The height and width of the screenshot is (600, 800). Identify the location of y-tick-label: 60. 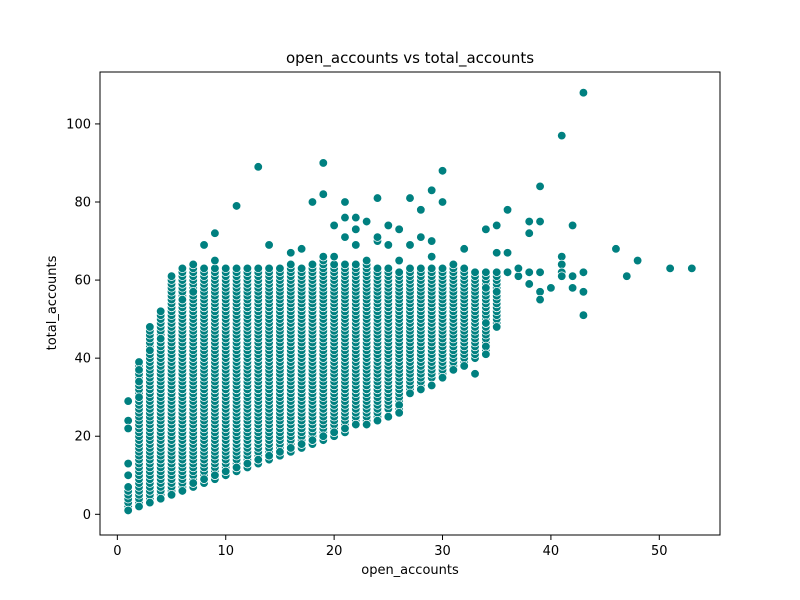
(82, 281).